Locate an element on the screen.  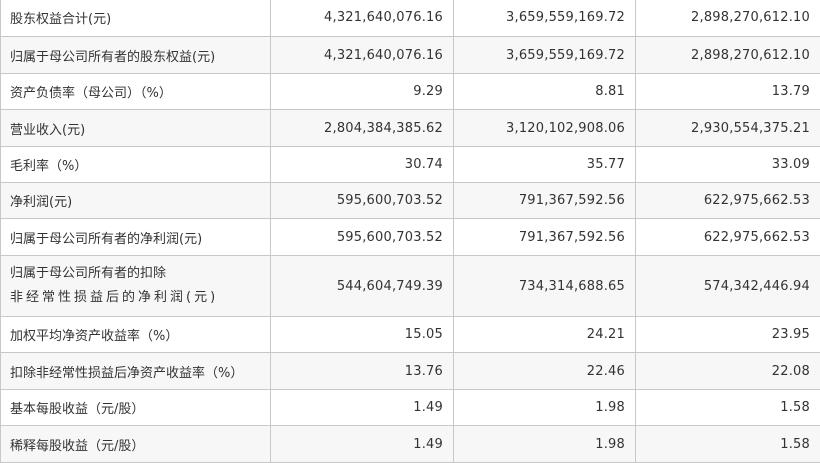
value-cell: 13.79 is located at coordinates (728, 92).